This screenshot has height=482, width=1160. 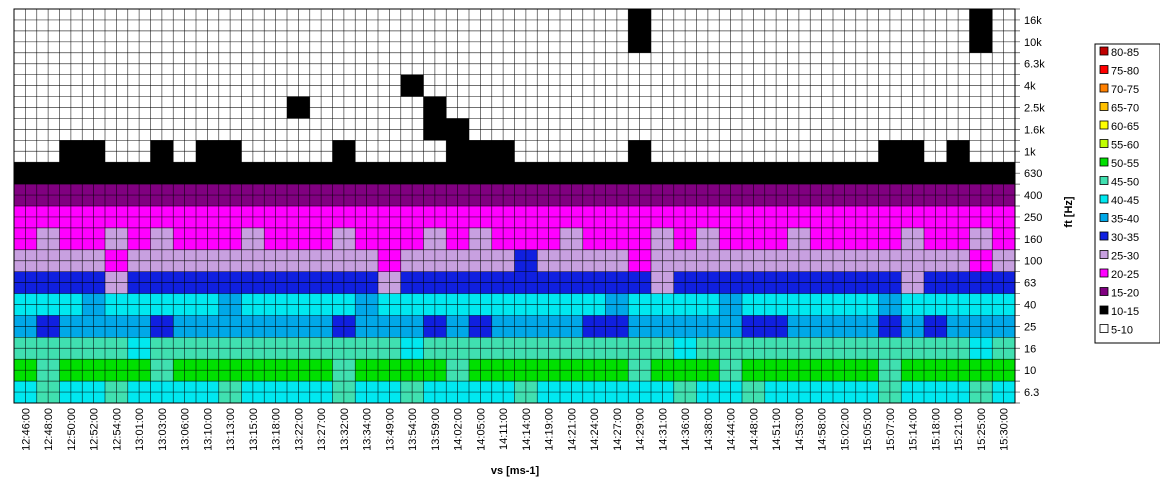 What do you see at coordinates (709, 429) in the screenshot?
I see `x-tick-label: 14:38:00` at bounding box center [709, 429].